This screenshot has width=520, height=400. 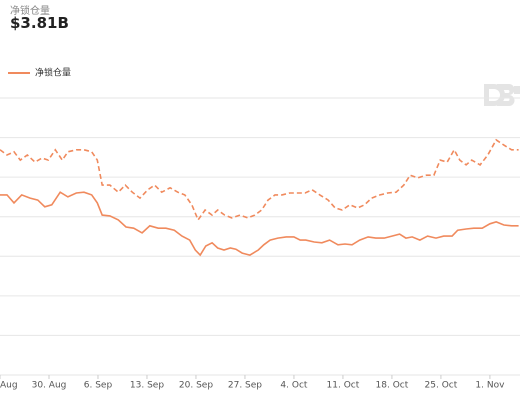 What do you see at coordinates (30, 11) in the screenshot?
I see `header-label: 净锁仓量` at bounding box center [30, 11].